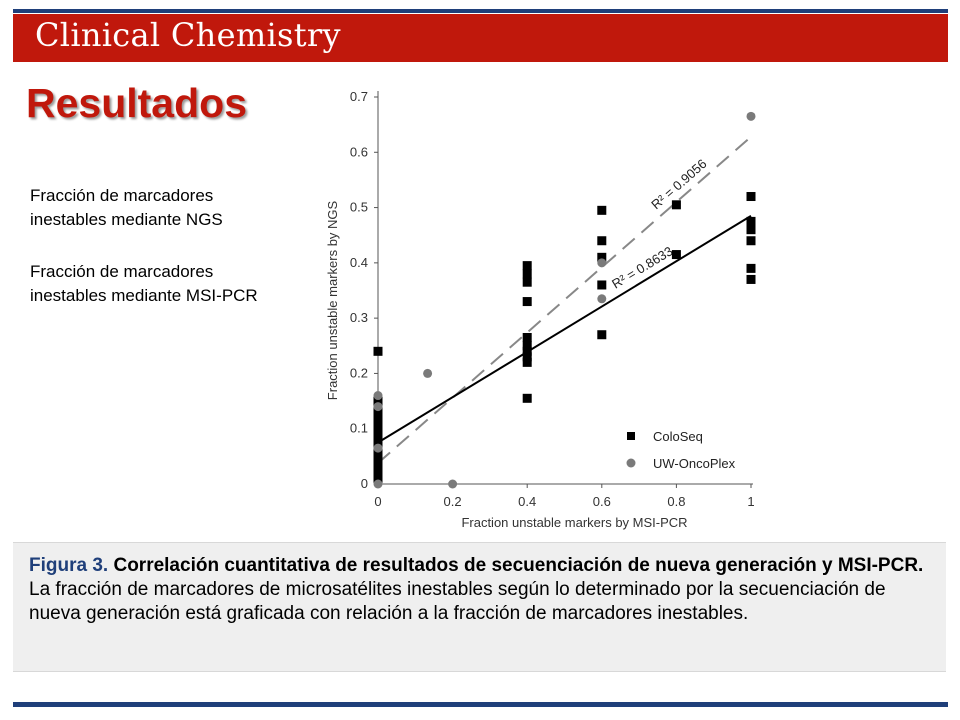 Image resolution: width=960 pixels, height=720 pixels. I want to click on x-tick-label: 0.4, so click(527, 501).